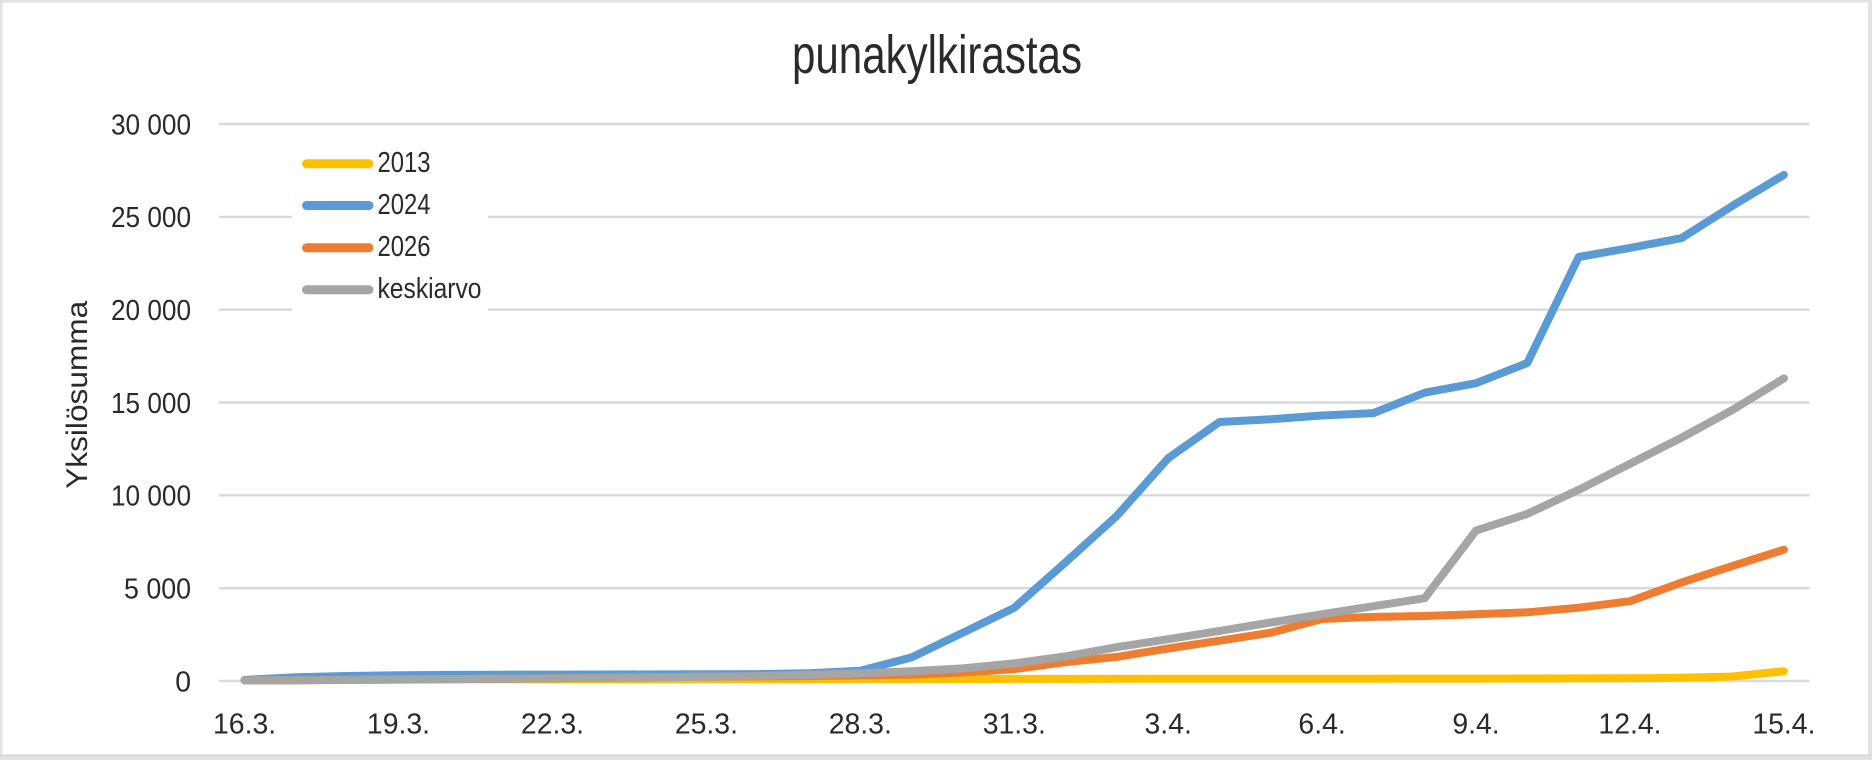 This screenshot has width=1872, height=760. What do you see at coordinates (404, 163) in the screenshot?
I see `svg-text: 2013` at bounding box center [404, 163].